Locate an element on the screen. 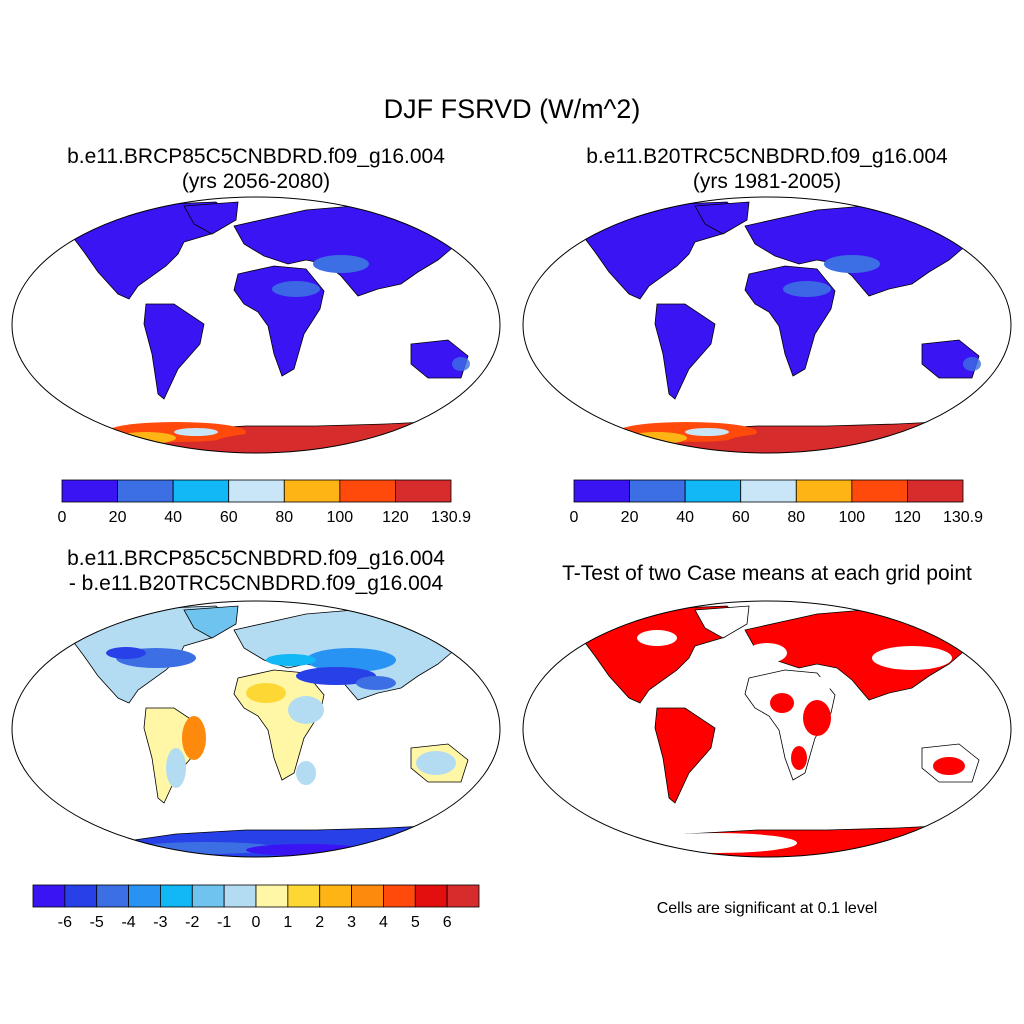 The image size is (1024, 1024). colorbar-tick-label: -2 is located at coordinates (192, 922).